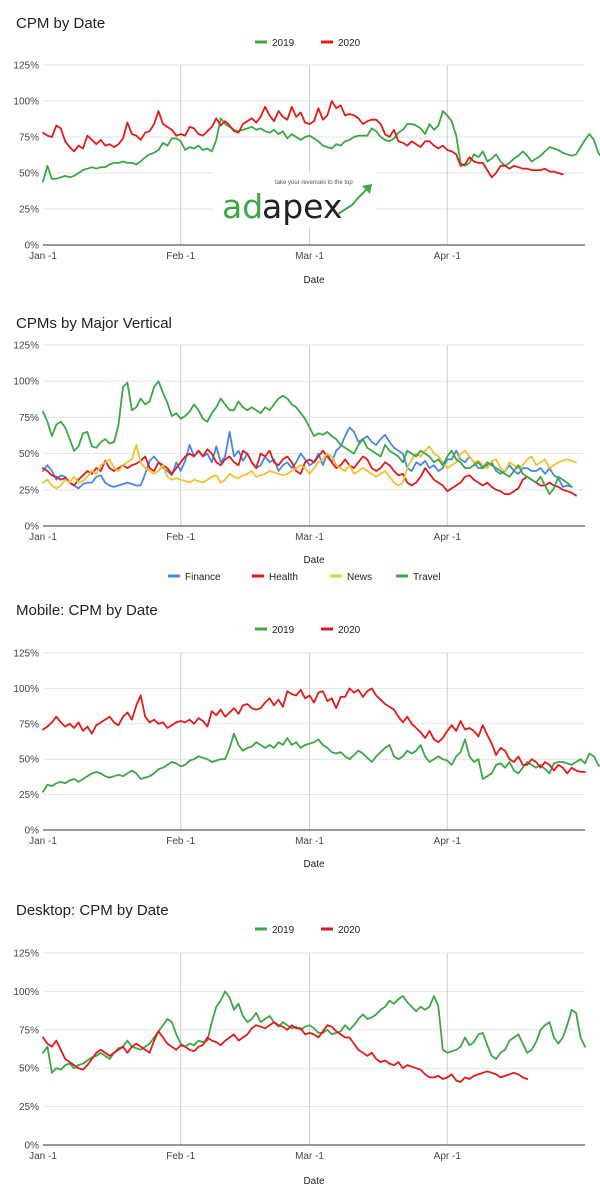 This screenshot has width=600, height=1202. I want to click on chart-title: Mobile: CPM by Date, so click(87, 610).